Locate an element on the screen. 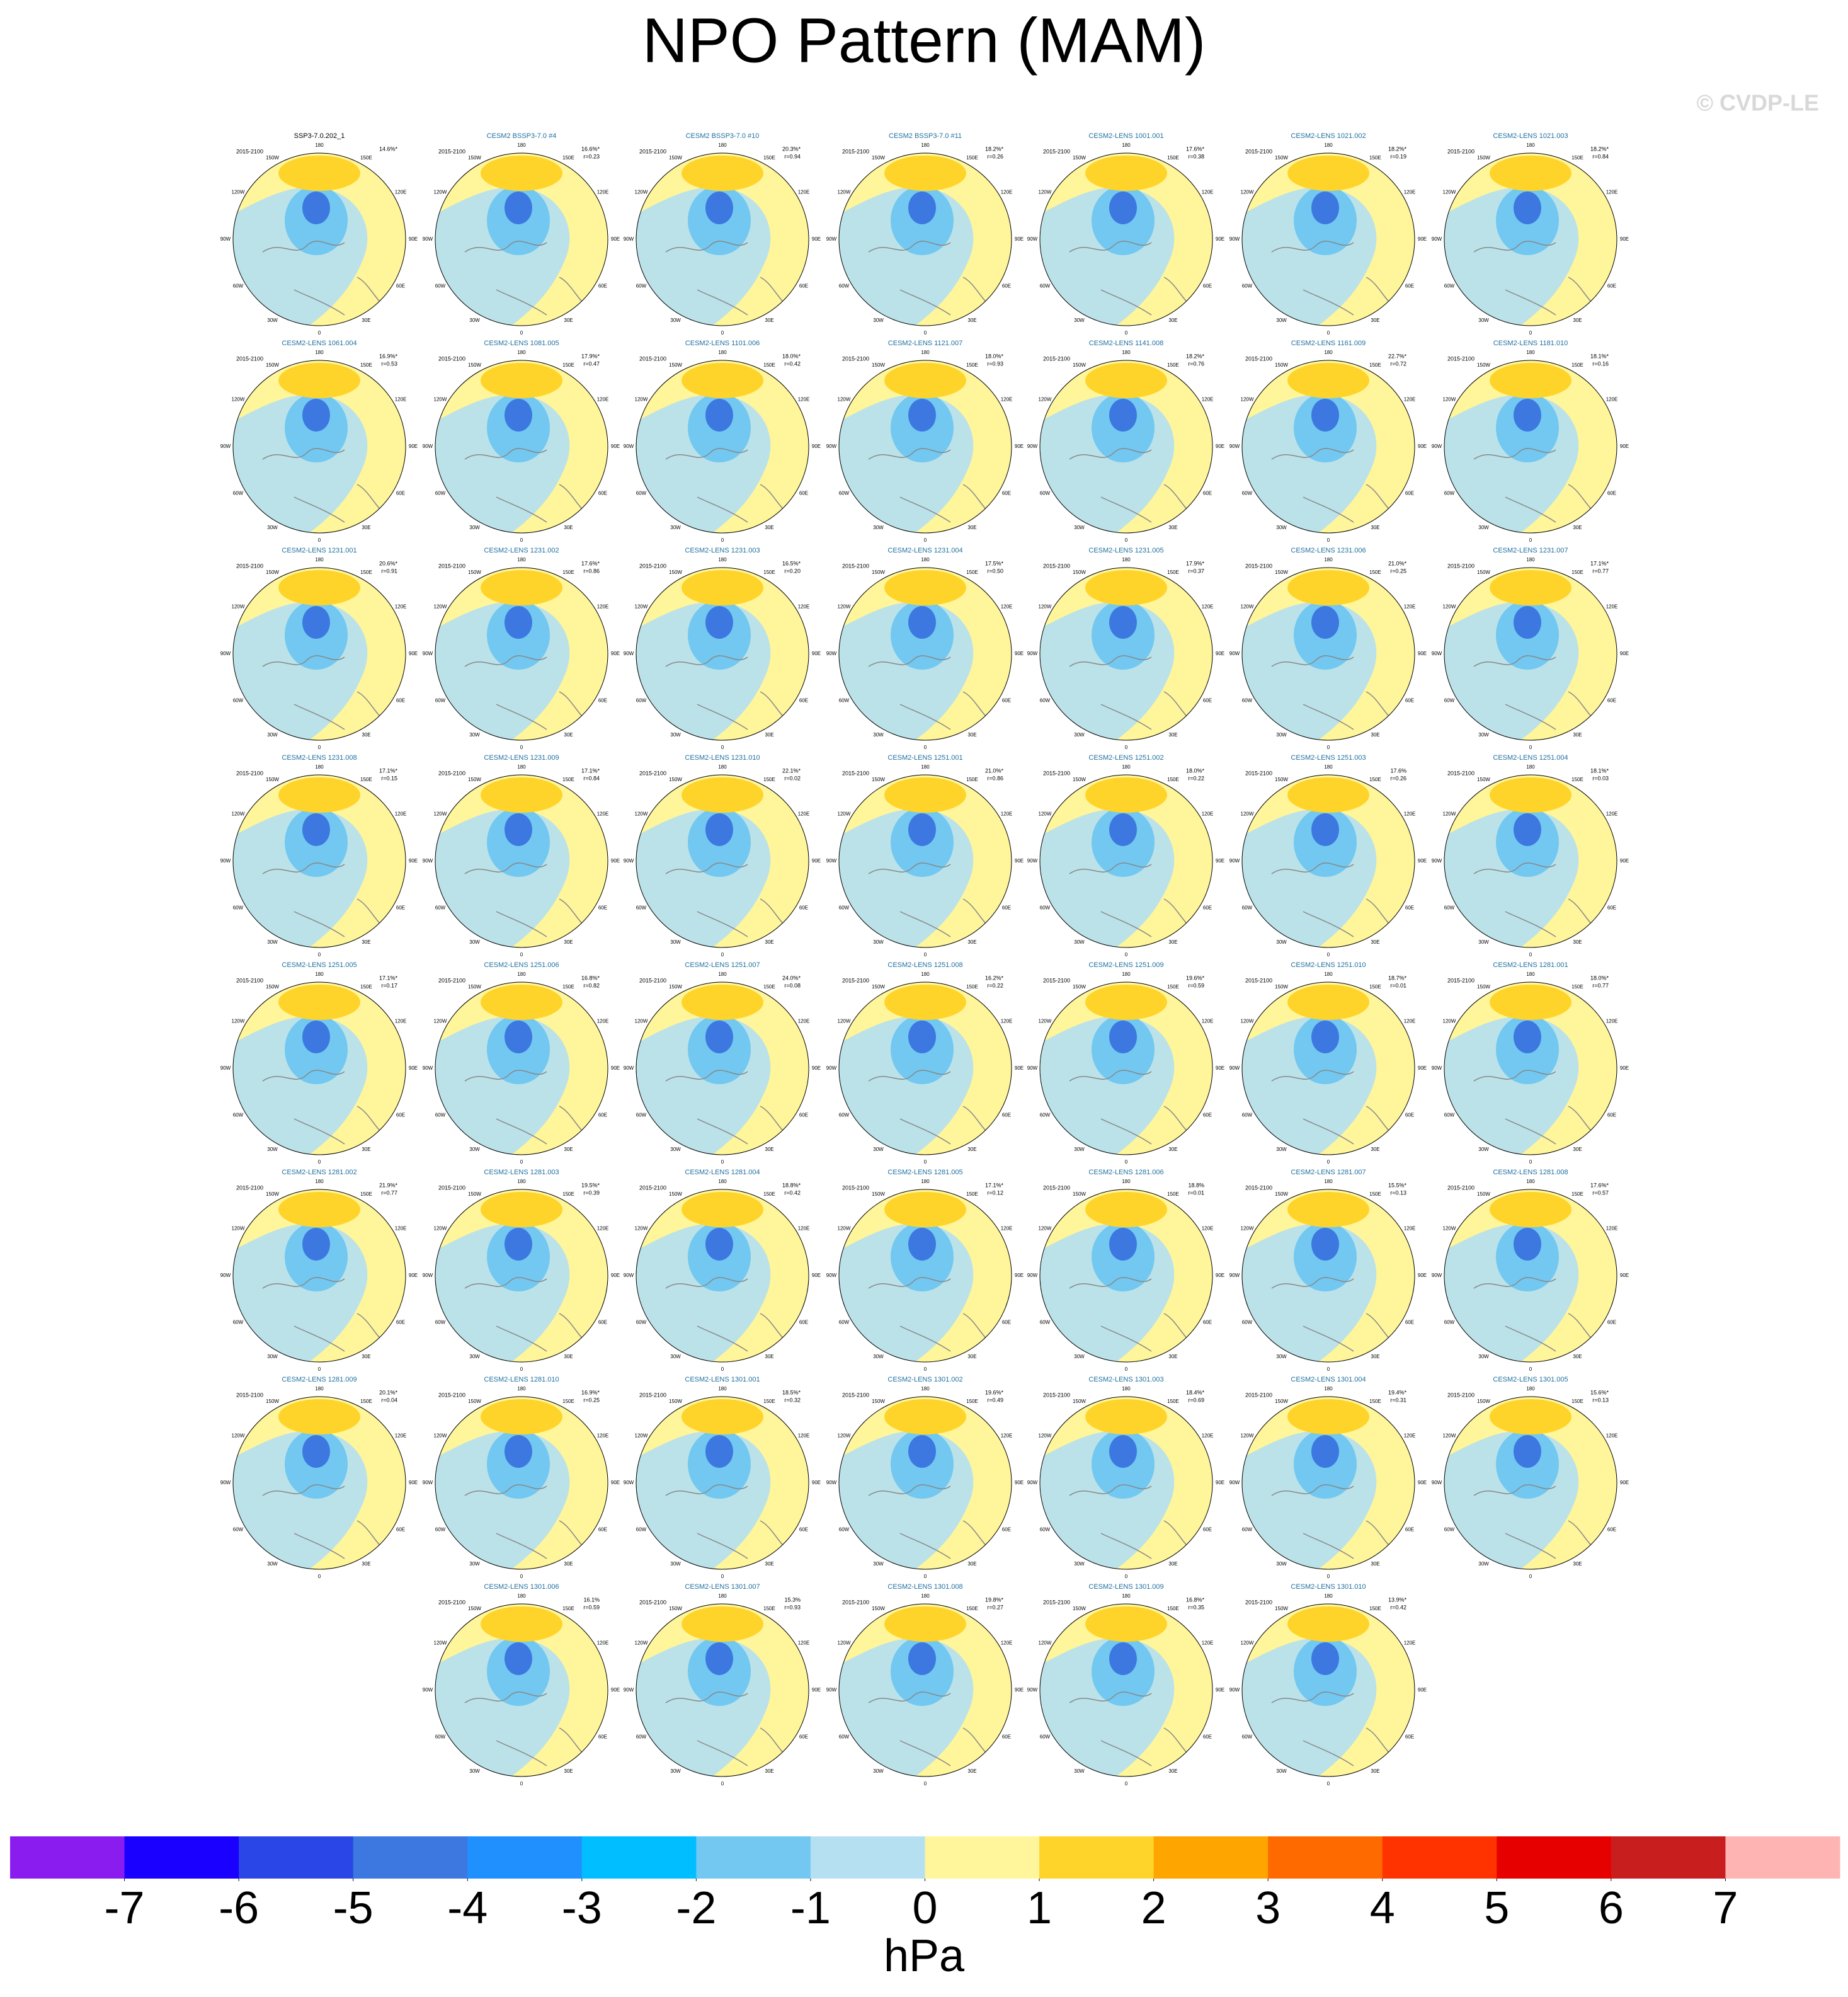 This screenshot has width=1848, height=1997. correlation-label: r=0.17 is located at coordinates (389, 985).